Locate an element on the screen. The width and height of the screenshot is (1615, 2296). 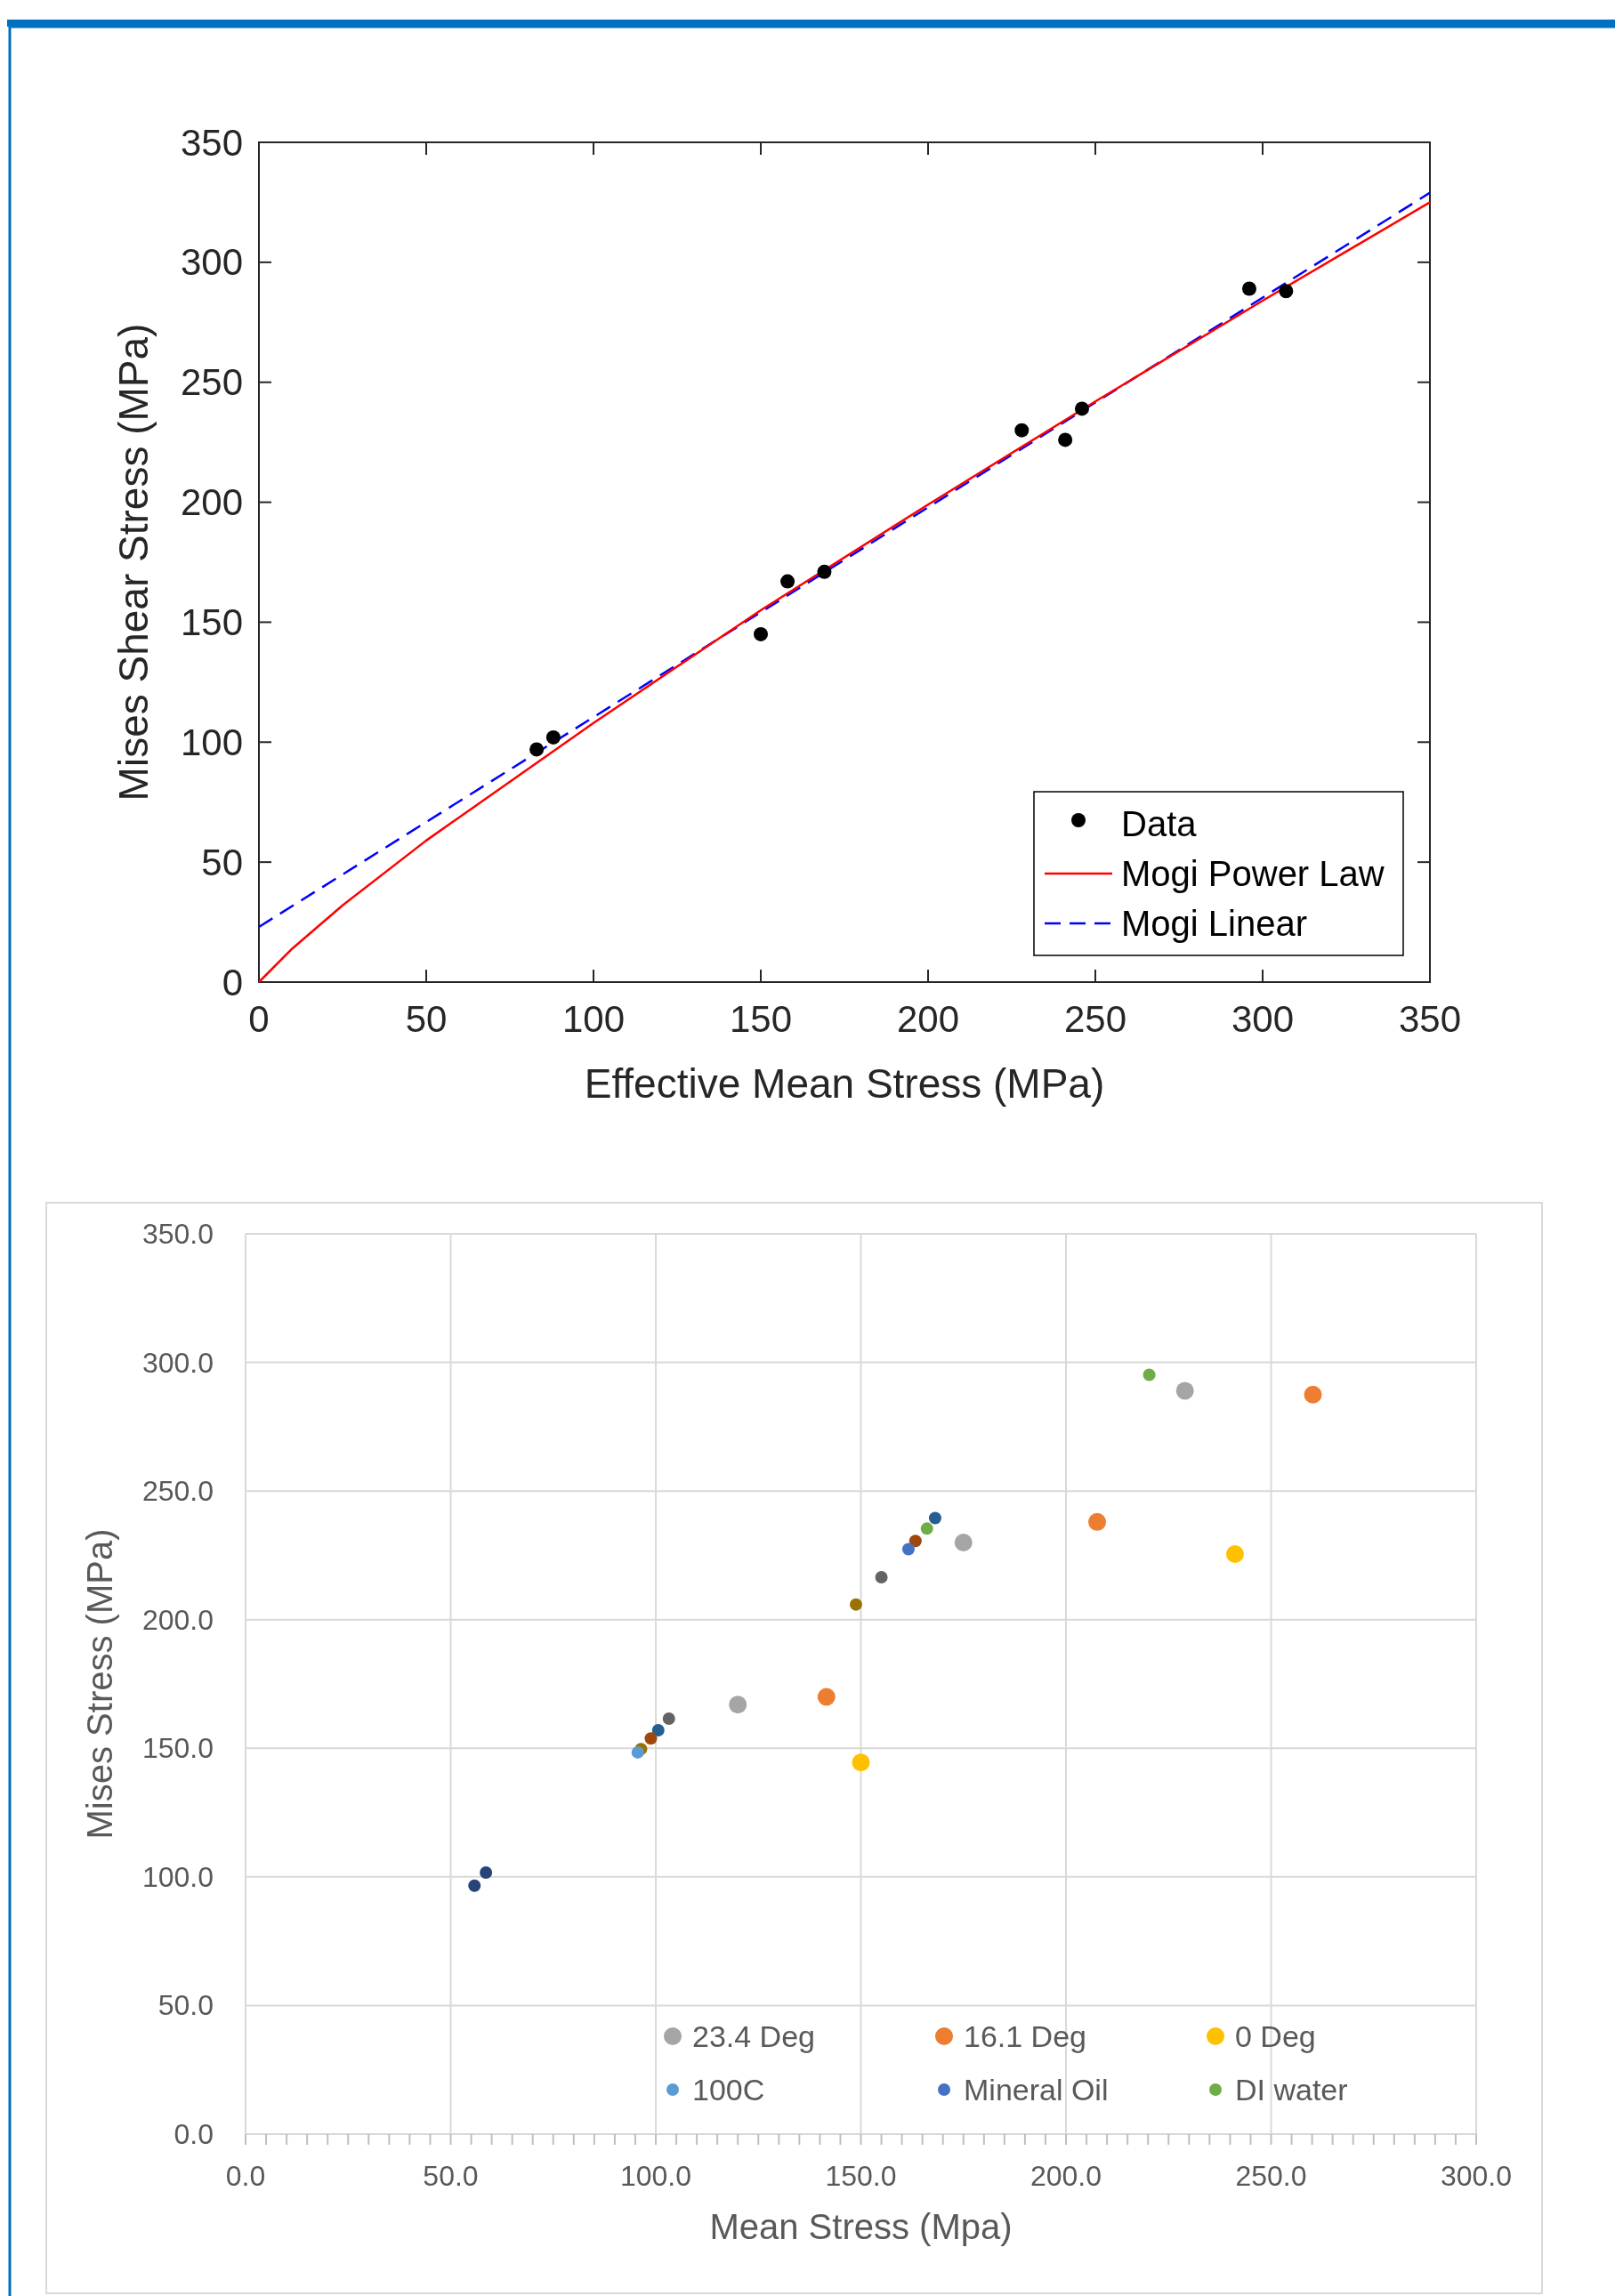
legend-label: 16.1 Deg is located at coordinates (1025, 2036).